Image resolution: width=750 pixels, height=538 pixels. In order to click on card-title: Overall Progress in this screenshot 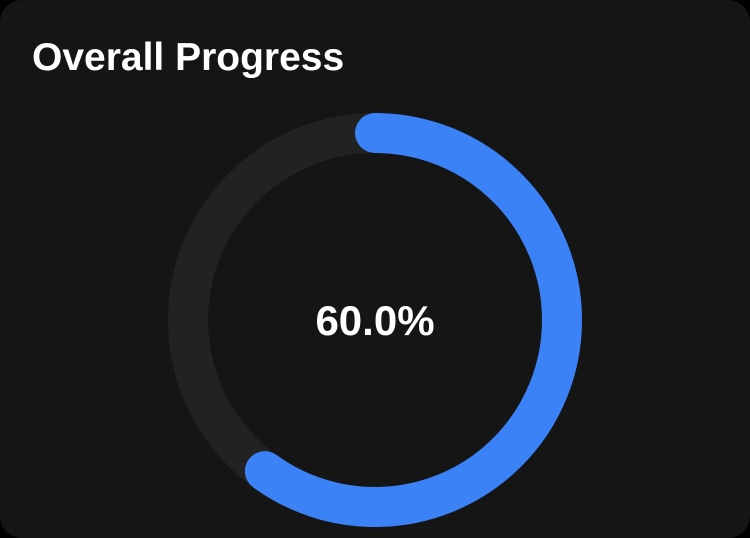, I will do `click(188, 57)`.